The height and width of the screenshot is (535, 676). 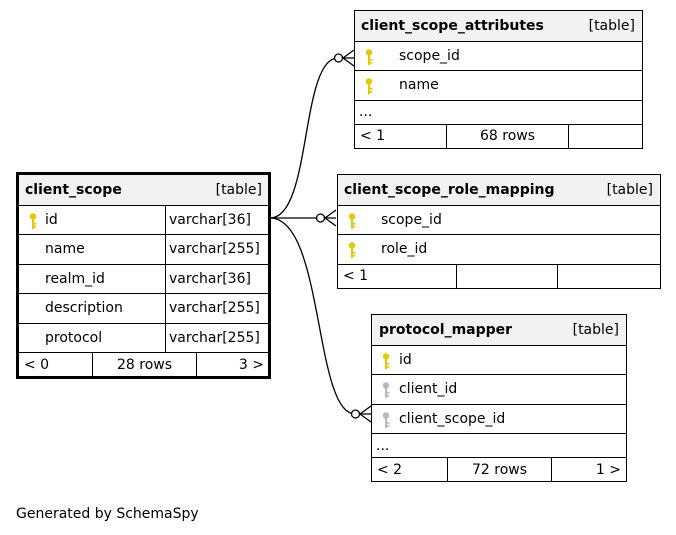 What do you see at coordinates (75, 278) in the screenshot?
I see `column-name: realm_id` at bounding box center [75, 278].